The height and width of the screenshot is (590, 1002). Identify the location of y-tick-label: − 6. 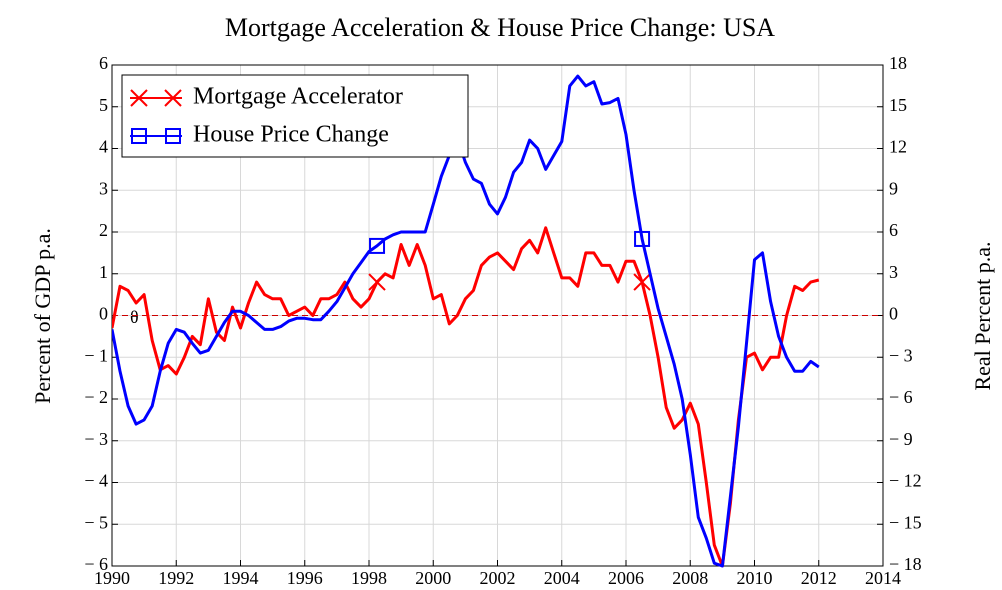
(96, 564).